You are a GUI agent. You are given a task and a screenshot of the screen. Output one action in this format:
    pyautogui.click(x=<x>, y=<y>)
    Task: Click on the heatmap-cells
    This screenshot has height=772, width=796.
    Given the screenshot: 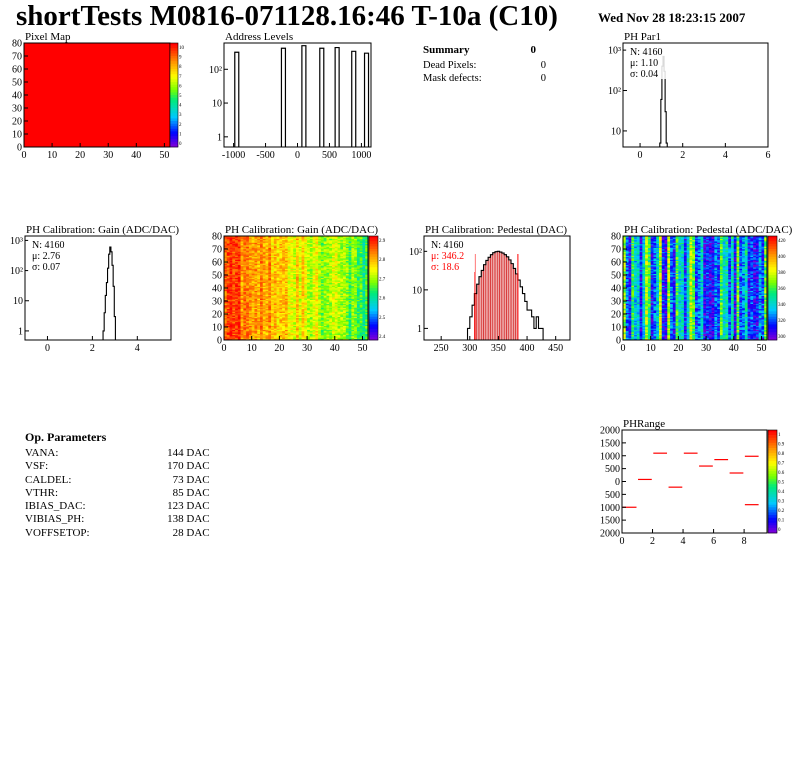 What is the action you would take?
    pyautogui.click(x=695, y=288)
    